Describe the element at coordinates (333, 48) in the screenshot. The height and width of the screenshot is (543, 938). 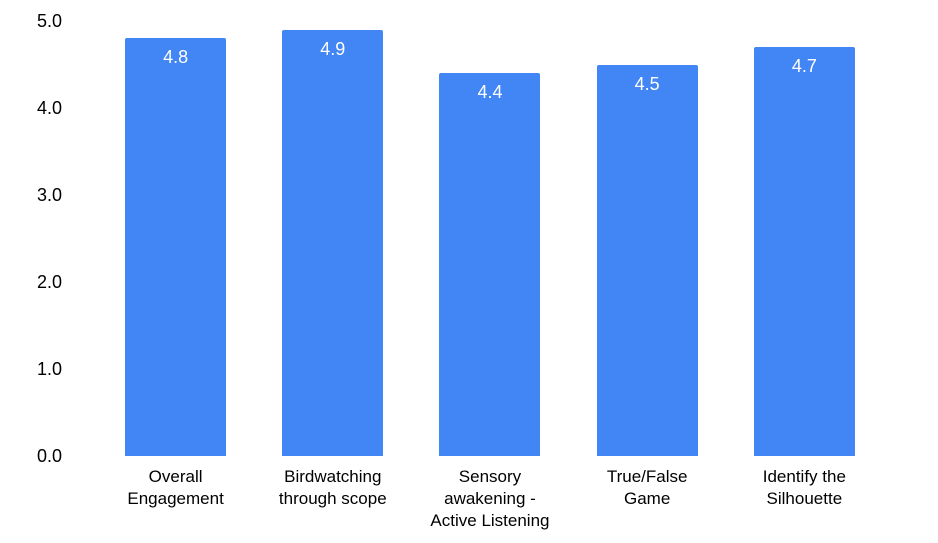
I see `bar-value-label: 4.9` at that location.